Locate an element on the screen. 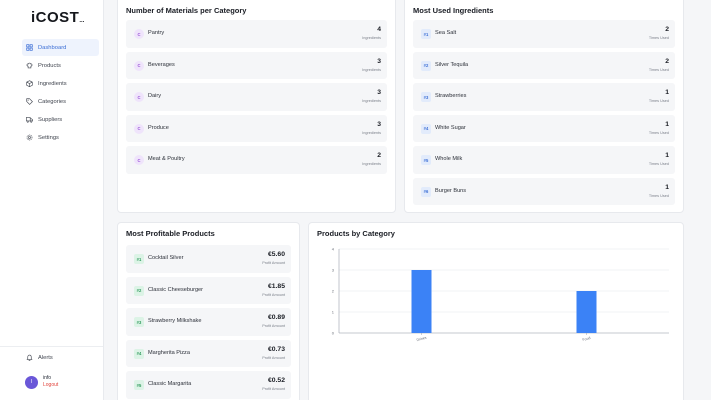 The image size is (711, 400). item-label: Beverages is located at coordinates (161, 64).